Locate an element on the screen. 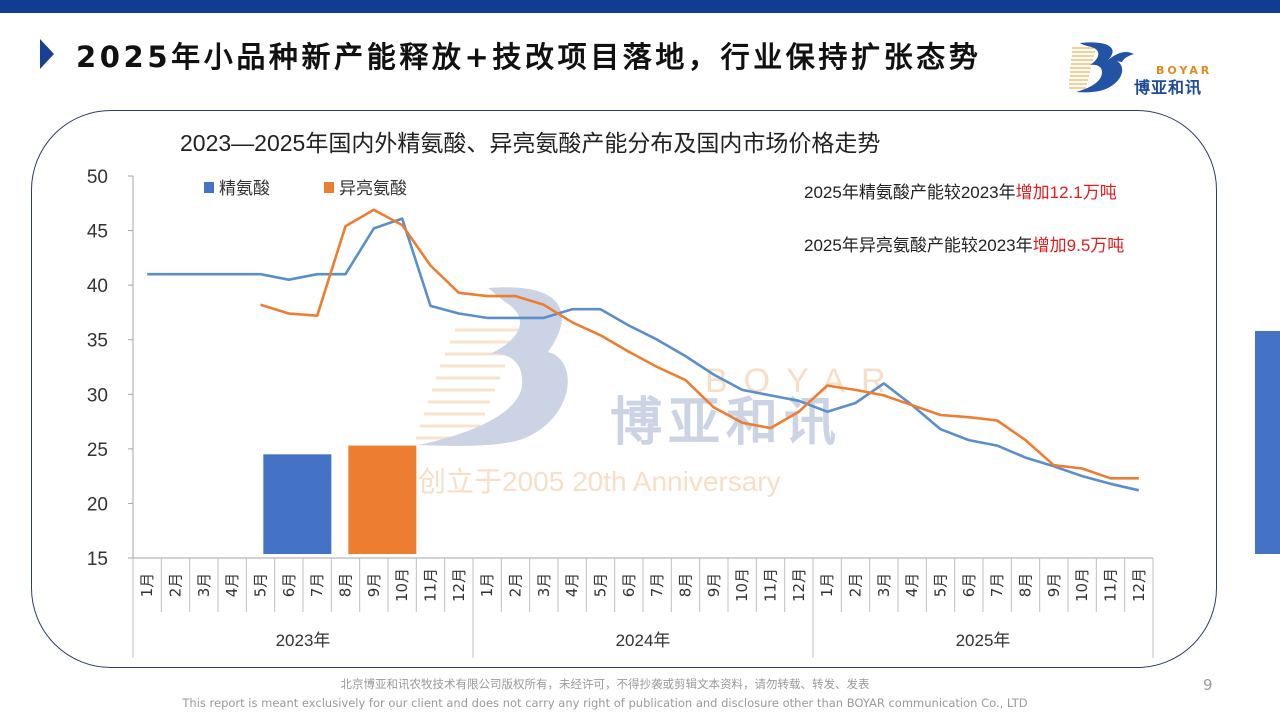 Image resolution: width=1280 pixels, height=720 pixels. watermark-b-logo-icon is located at coordinates (492, 366).